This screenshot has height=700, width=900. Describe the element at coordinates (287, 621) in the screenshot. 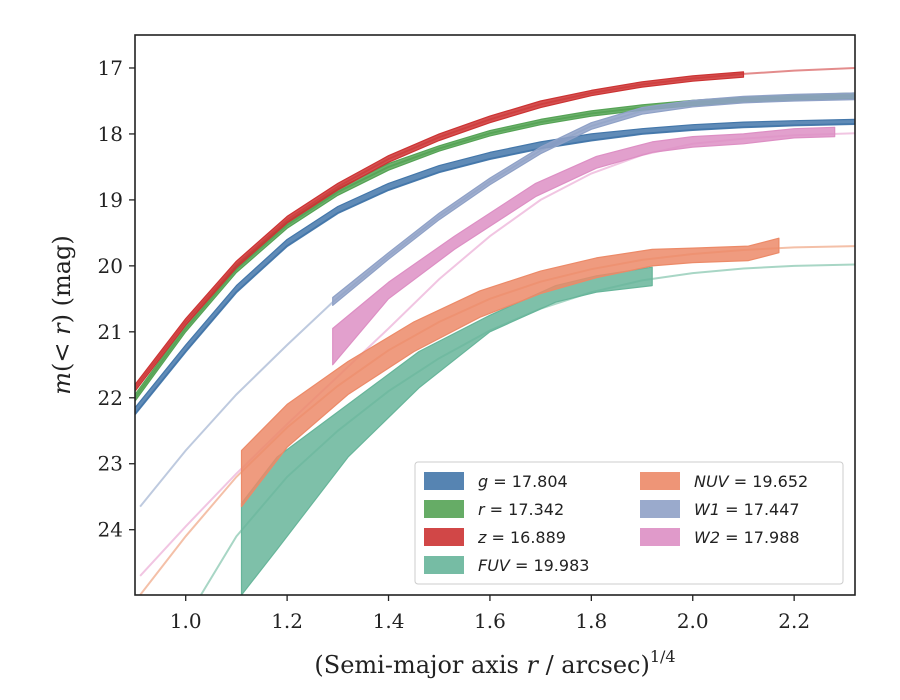

I see `x-tick-label: 1.2` at that location.